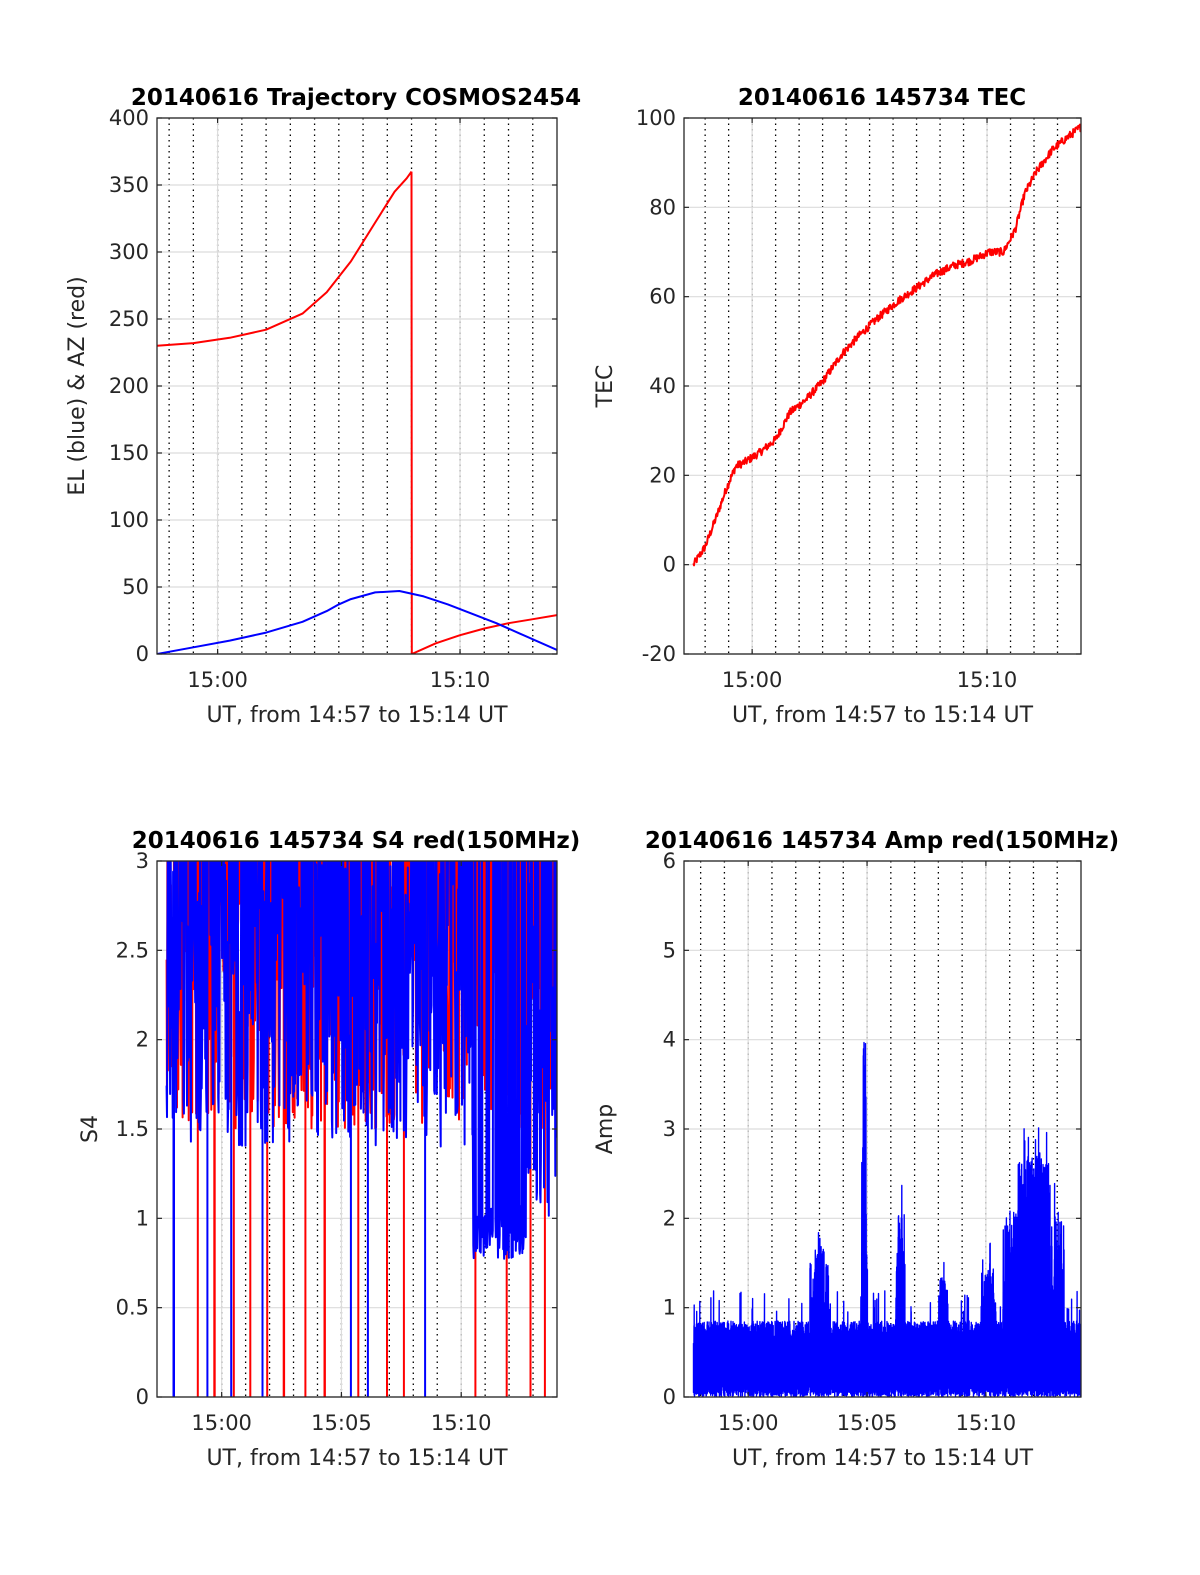 Image resolution: width=1200 pixels, height=1575 pixels. What do you see at coordinates (129, 319) in the screenshot?
I see `y-tick-label: 250` at bounding box center [129, 319].